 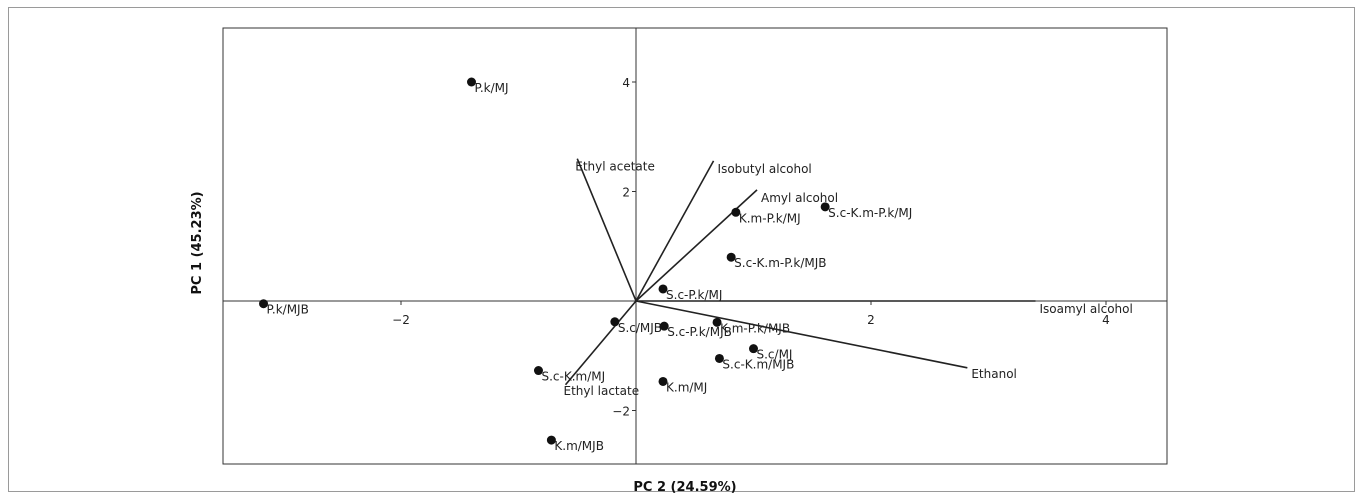 What do you see at coordinates (626, 193) in the screenshot?
I see `y-tick-label: 2` at bounding box center [626, 193].